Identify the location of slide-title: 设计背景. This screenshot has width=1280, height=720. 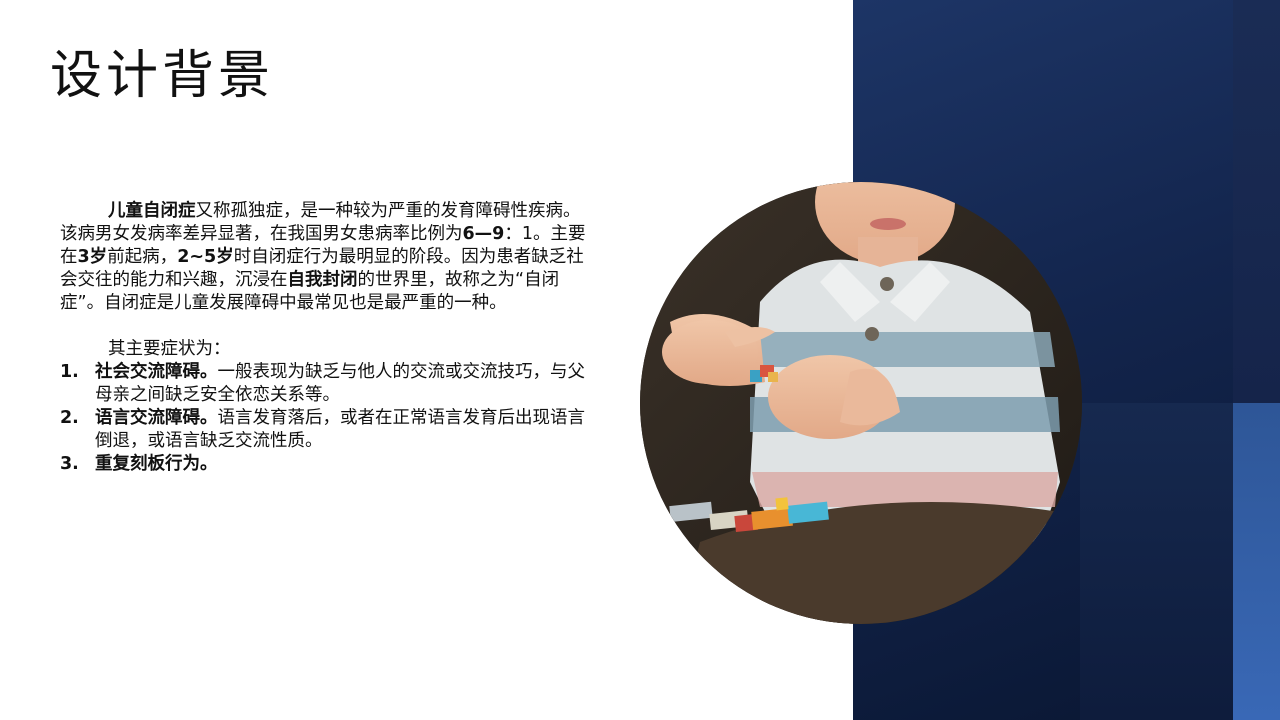
(162, 76).